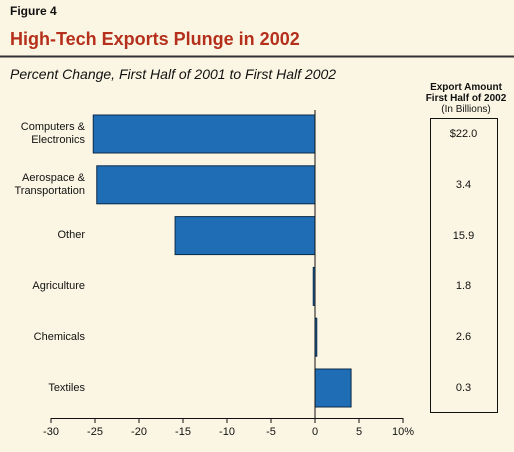 The width and height of the screenshot is (514, 452). What do you see at coordinates (271, 432) in the screenshot?
I see `x-tick-label: -5` at bounding box center [271, 432].